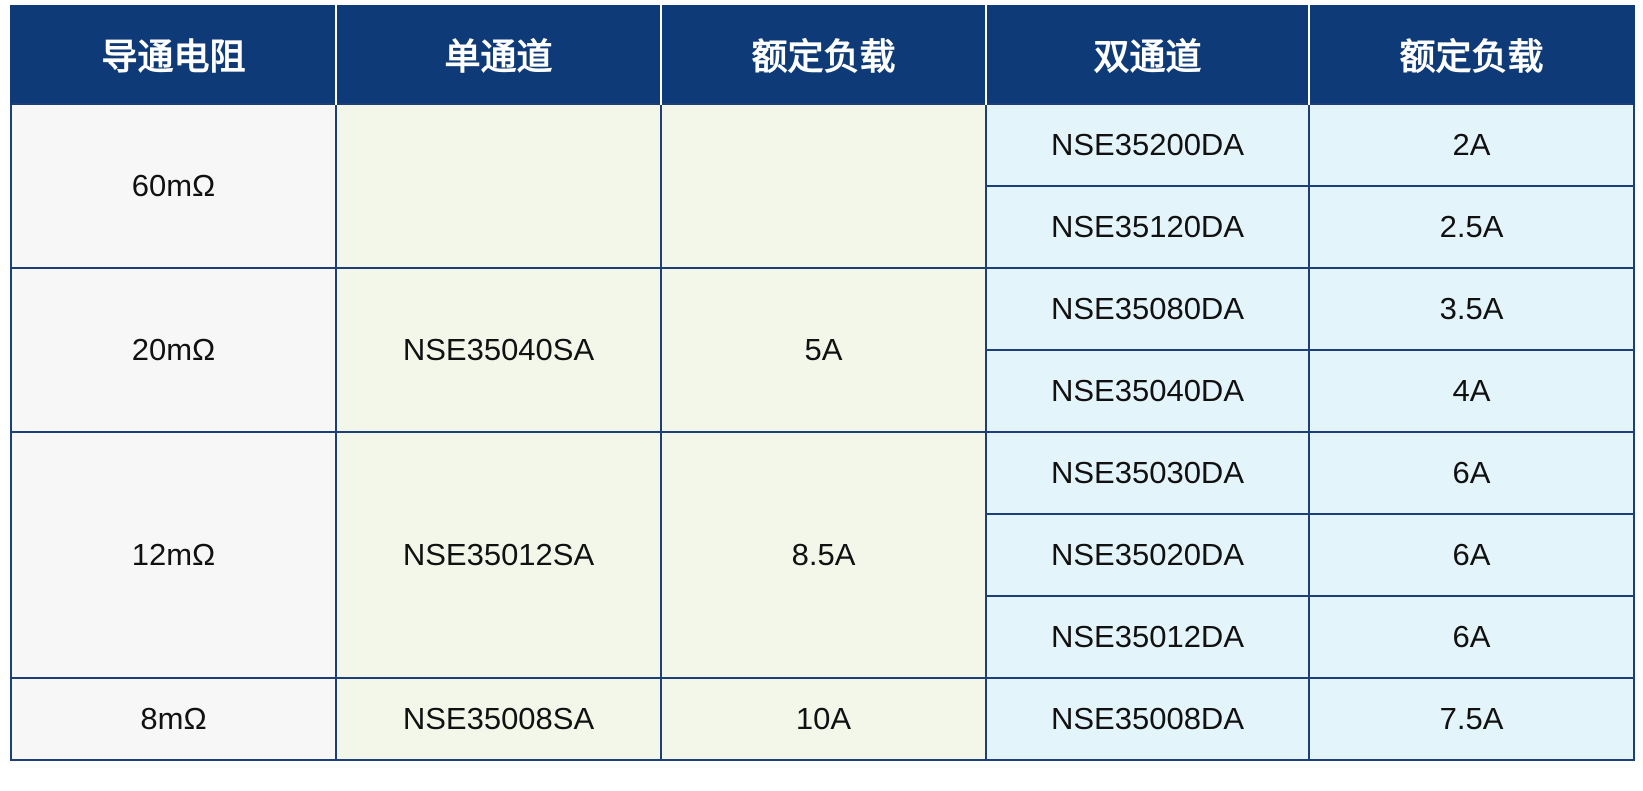 This screenshot has width=1643, height=791. I want to click on table-row: NSE35120DA 2.5A, so click(823, 227).